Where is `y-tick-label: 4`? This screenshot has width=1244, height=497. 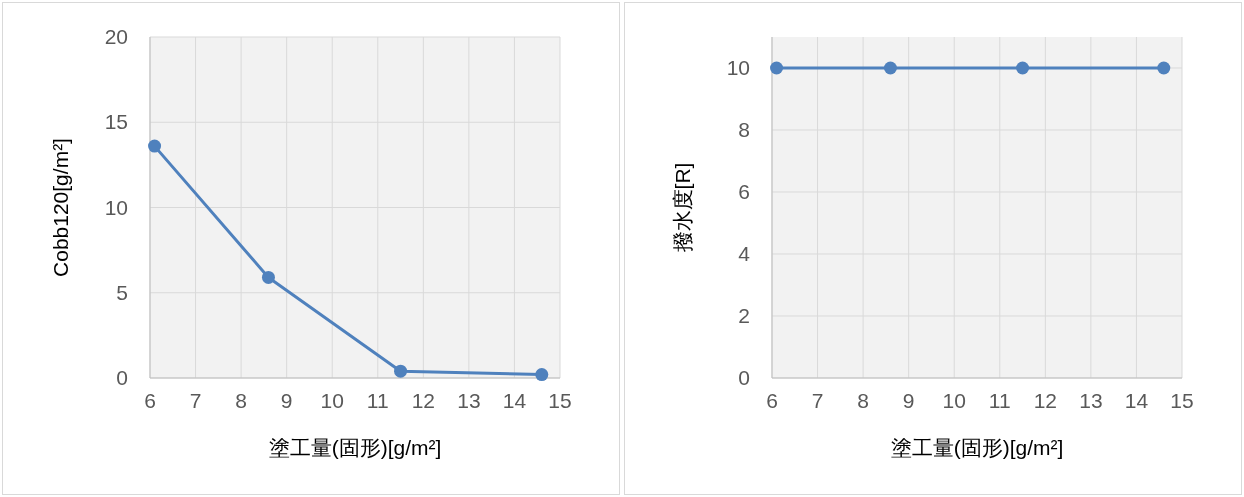
y-tick-label: 4 is located at coordinates (744, 253).